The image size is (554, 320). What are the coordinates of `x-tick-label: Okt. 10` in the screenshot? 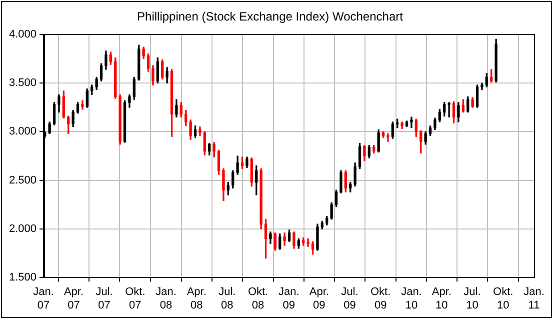 It's located at (503, 299).